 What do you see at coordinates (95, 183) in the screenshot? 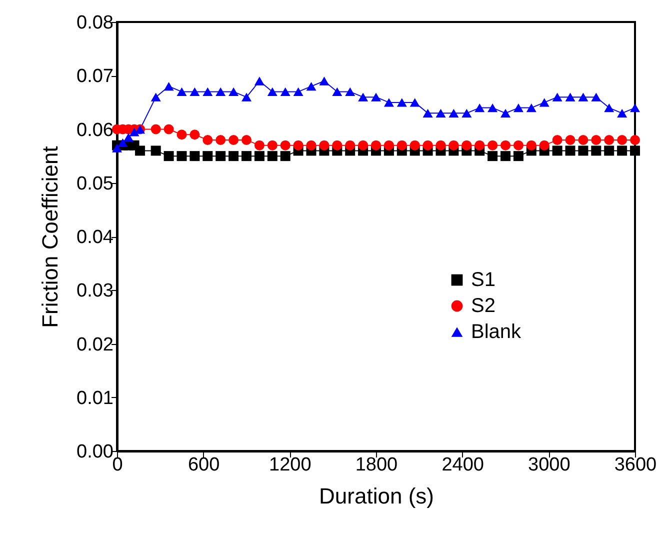
I see `y-tick-label: 0.05` at bounding box center [95, 183].